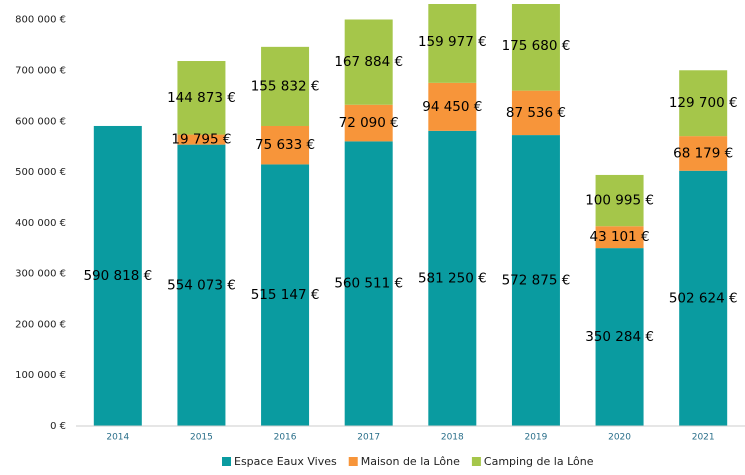 This screenshot has width=745, height=475. I want to click on value-label: 155 832 €, so click(285, 86).